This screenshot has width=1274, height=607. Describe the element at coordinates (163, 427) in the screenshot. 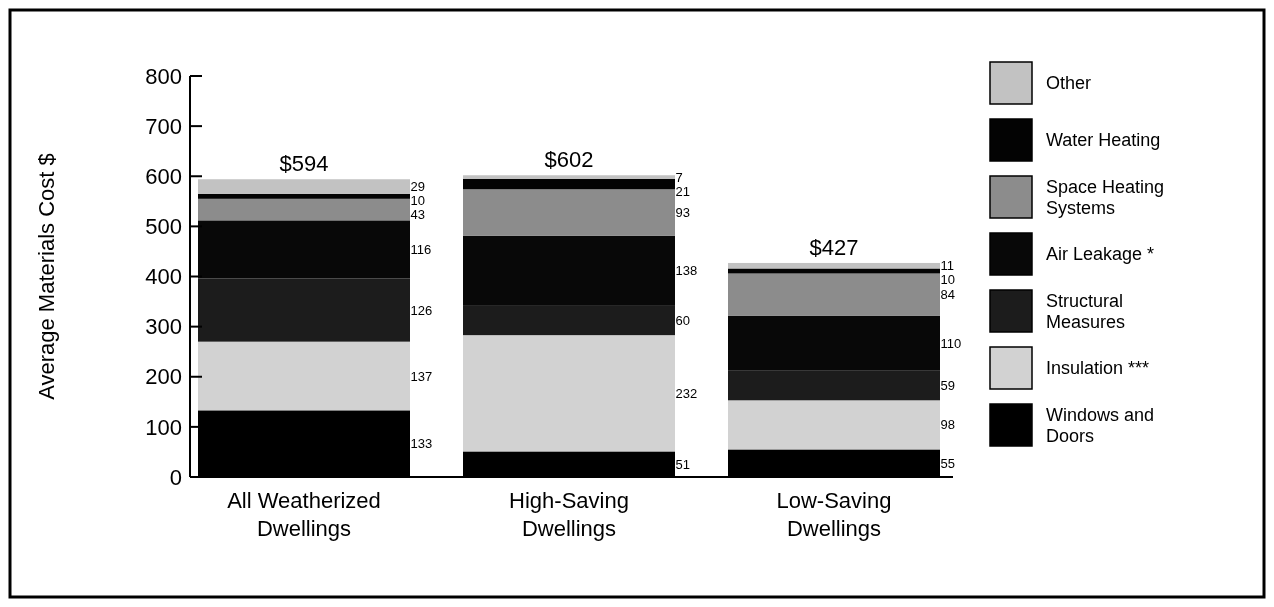

I see `y-tick-label: 100` at that location.